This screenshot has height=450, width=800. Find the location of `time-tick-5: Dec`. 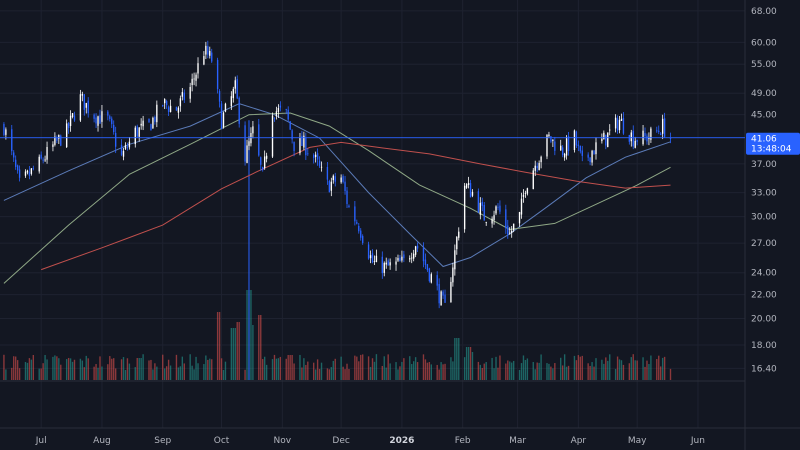

time-tick-5: Dec is located at coordinates (340, 441).